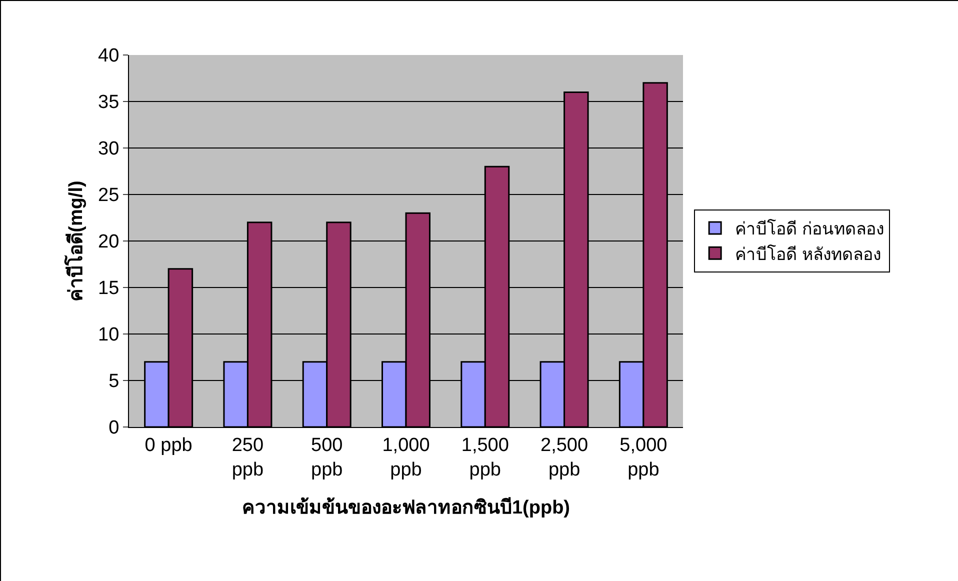 The height and width of the screenshot is (581, 958). Describe the element at coordinates (109, 149) in the screenshot. I see `y-tick-label: 30` at that location.